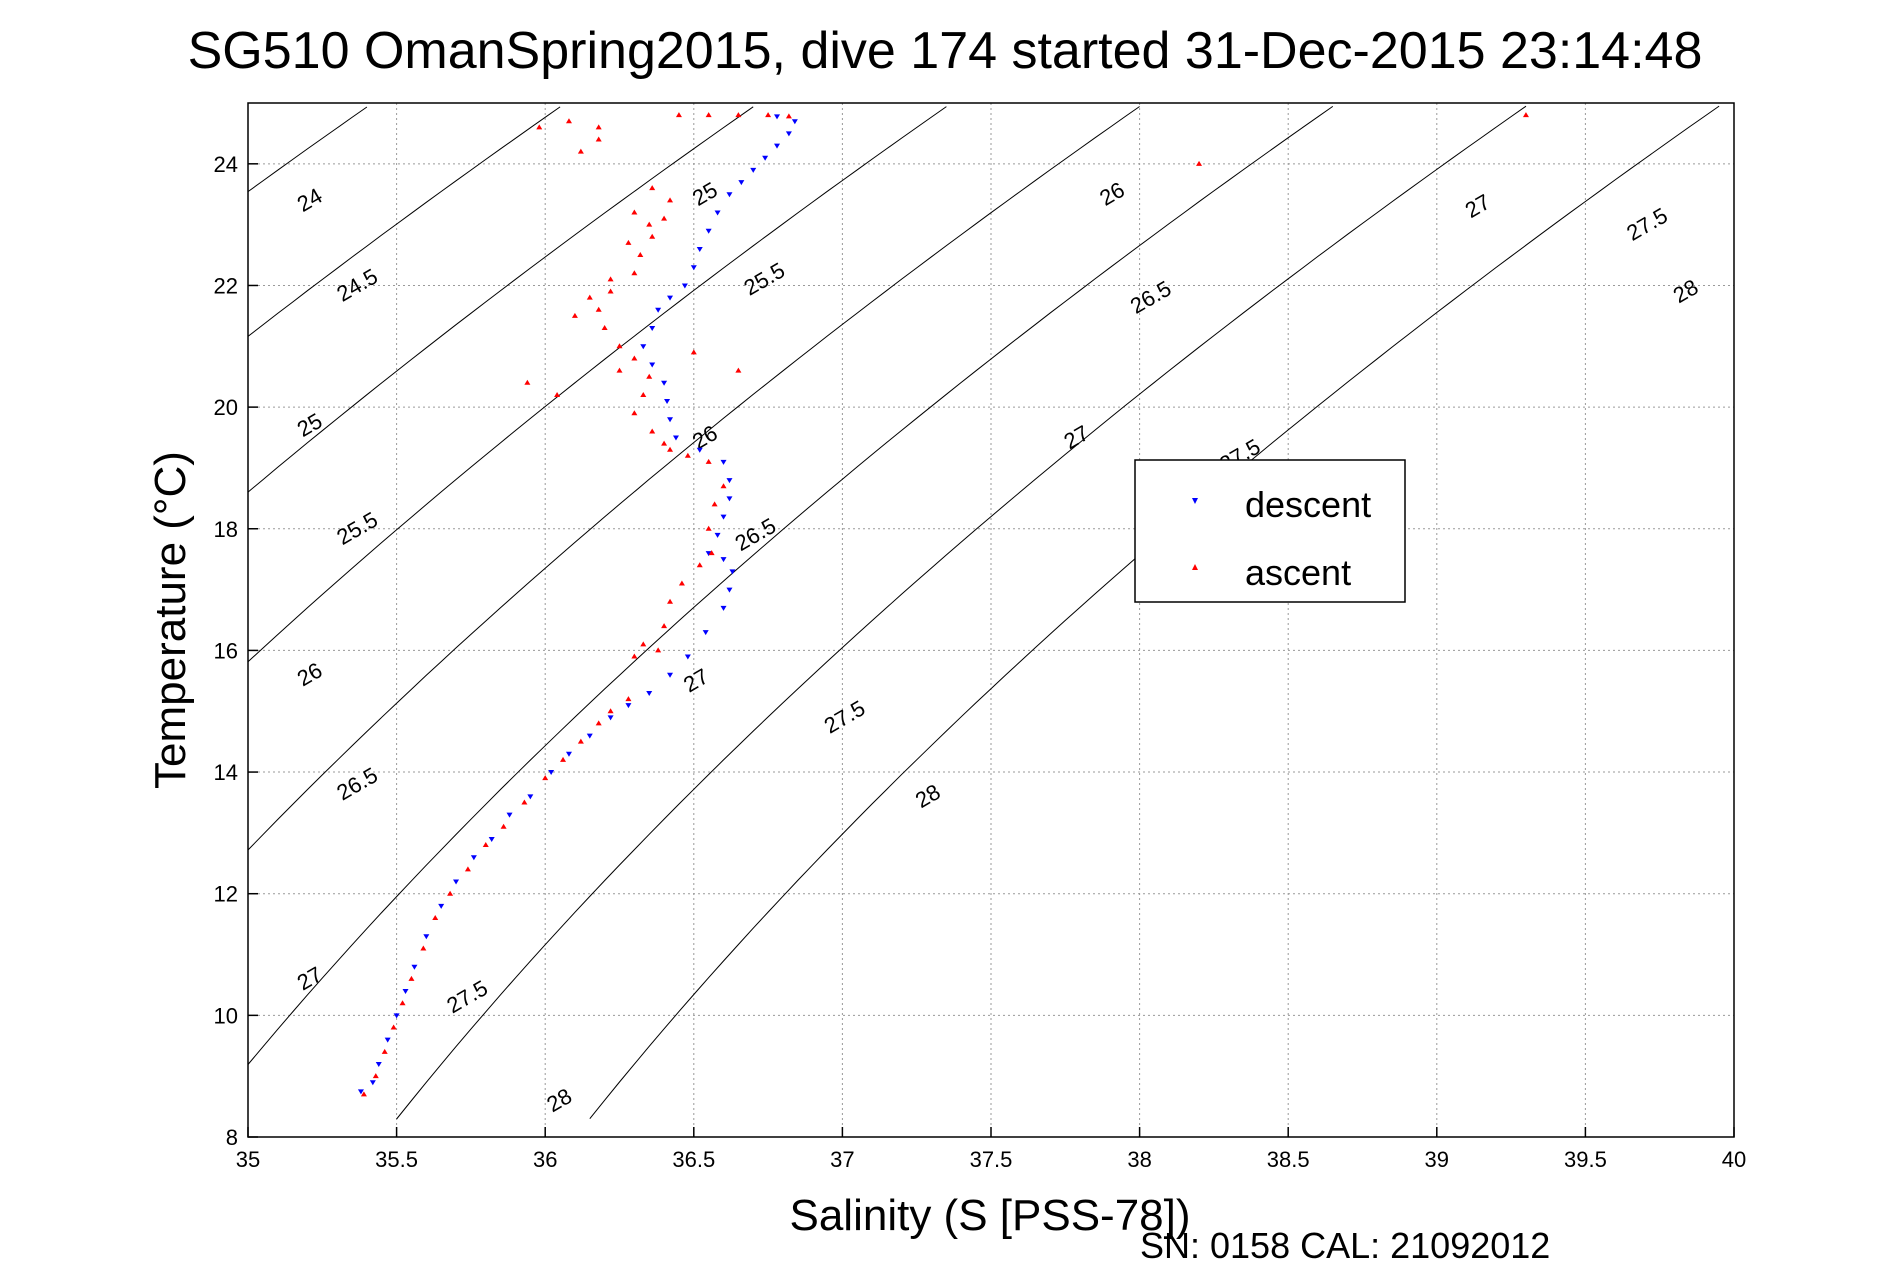 This screenshot has width=1891, height=1262. I want to click on y-tick-label: 8, so click(232, 1137).